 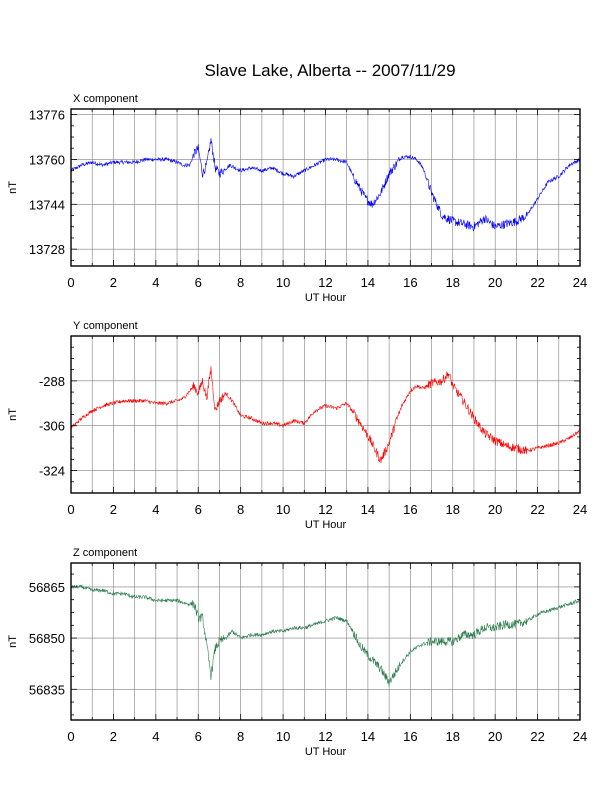 I want to click on y-x-axis-label: UT Hour, so click(x=326, y=525).